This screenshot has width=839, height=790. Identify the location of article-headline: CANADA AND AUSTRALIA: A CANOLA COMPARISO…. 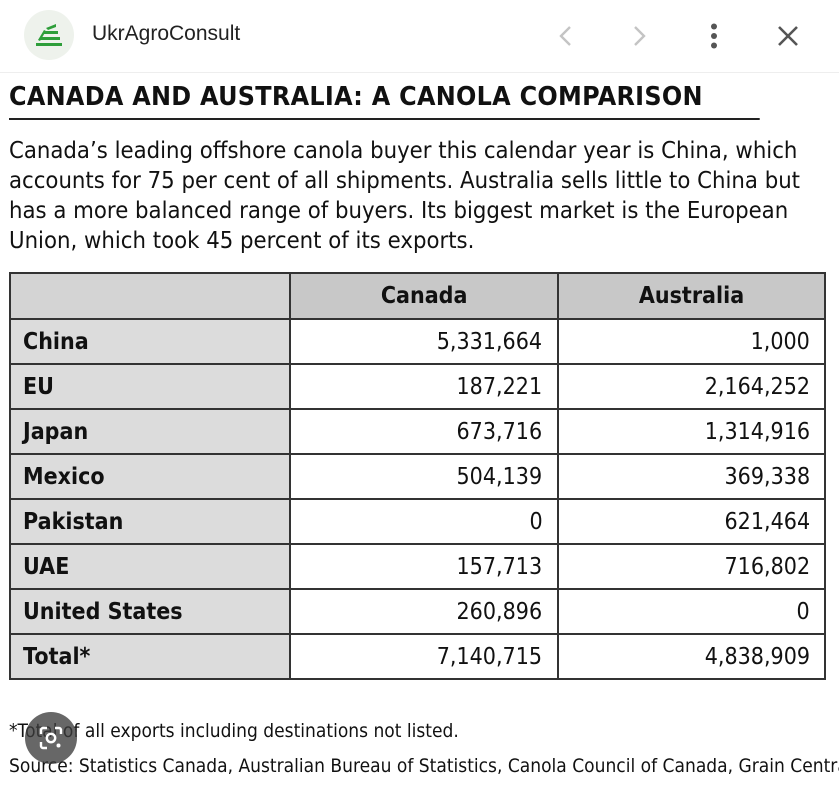
(384, 101).